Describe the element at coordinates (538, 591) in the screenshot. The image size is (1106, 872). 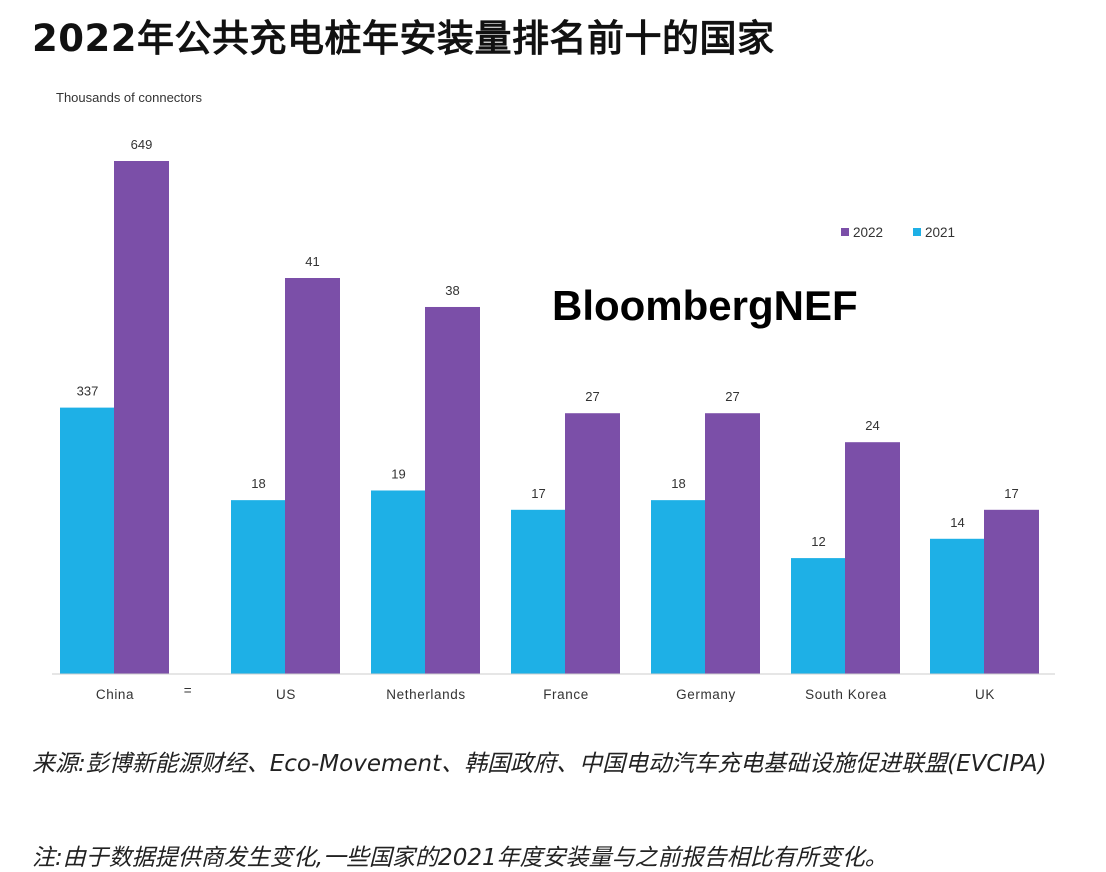
I see `bar-france-2021` at that location.